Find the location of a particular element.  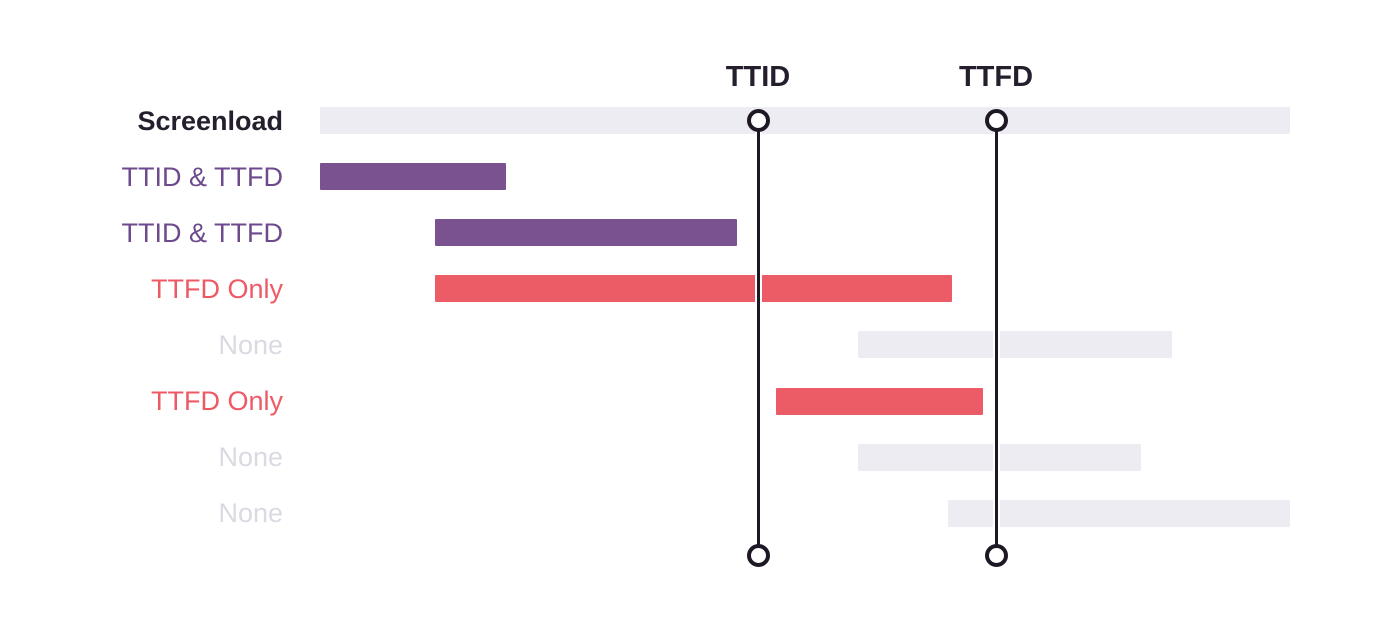

marker-label-ttfd: TTFD is located at coordinates (996, 77).